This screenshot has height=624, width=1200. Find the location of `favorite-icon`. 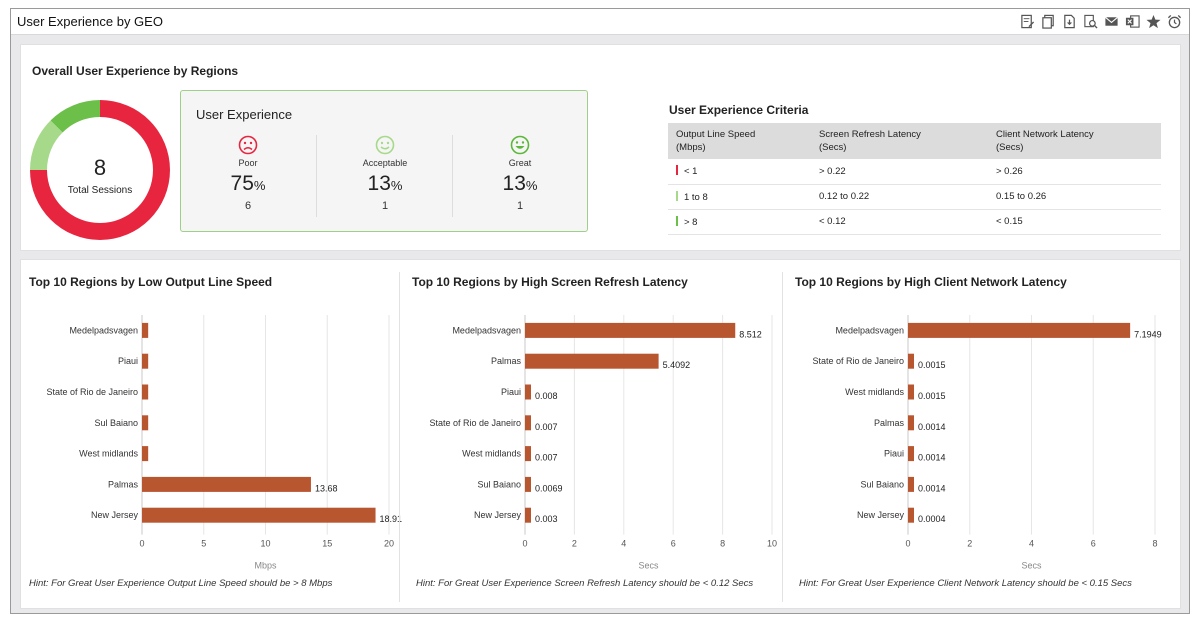

favorite-icon is located at coordinates (1153, 21).